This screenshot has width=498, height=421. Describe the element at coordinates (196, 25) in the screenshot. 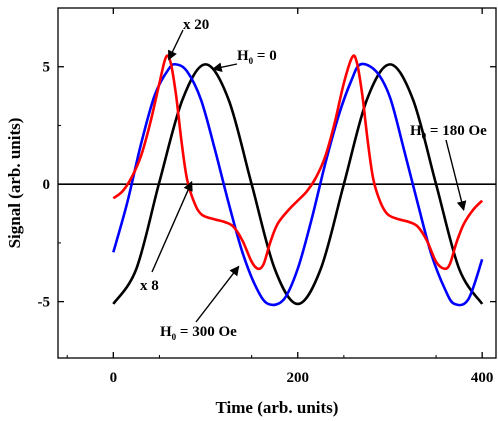

I see `annotation-label: x 20` at that location.